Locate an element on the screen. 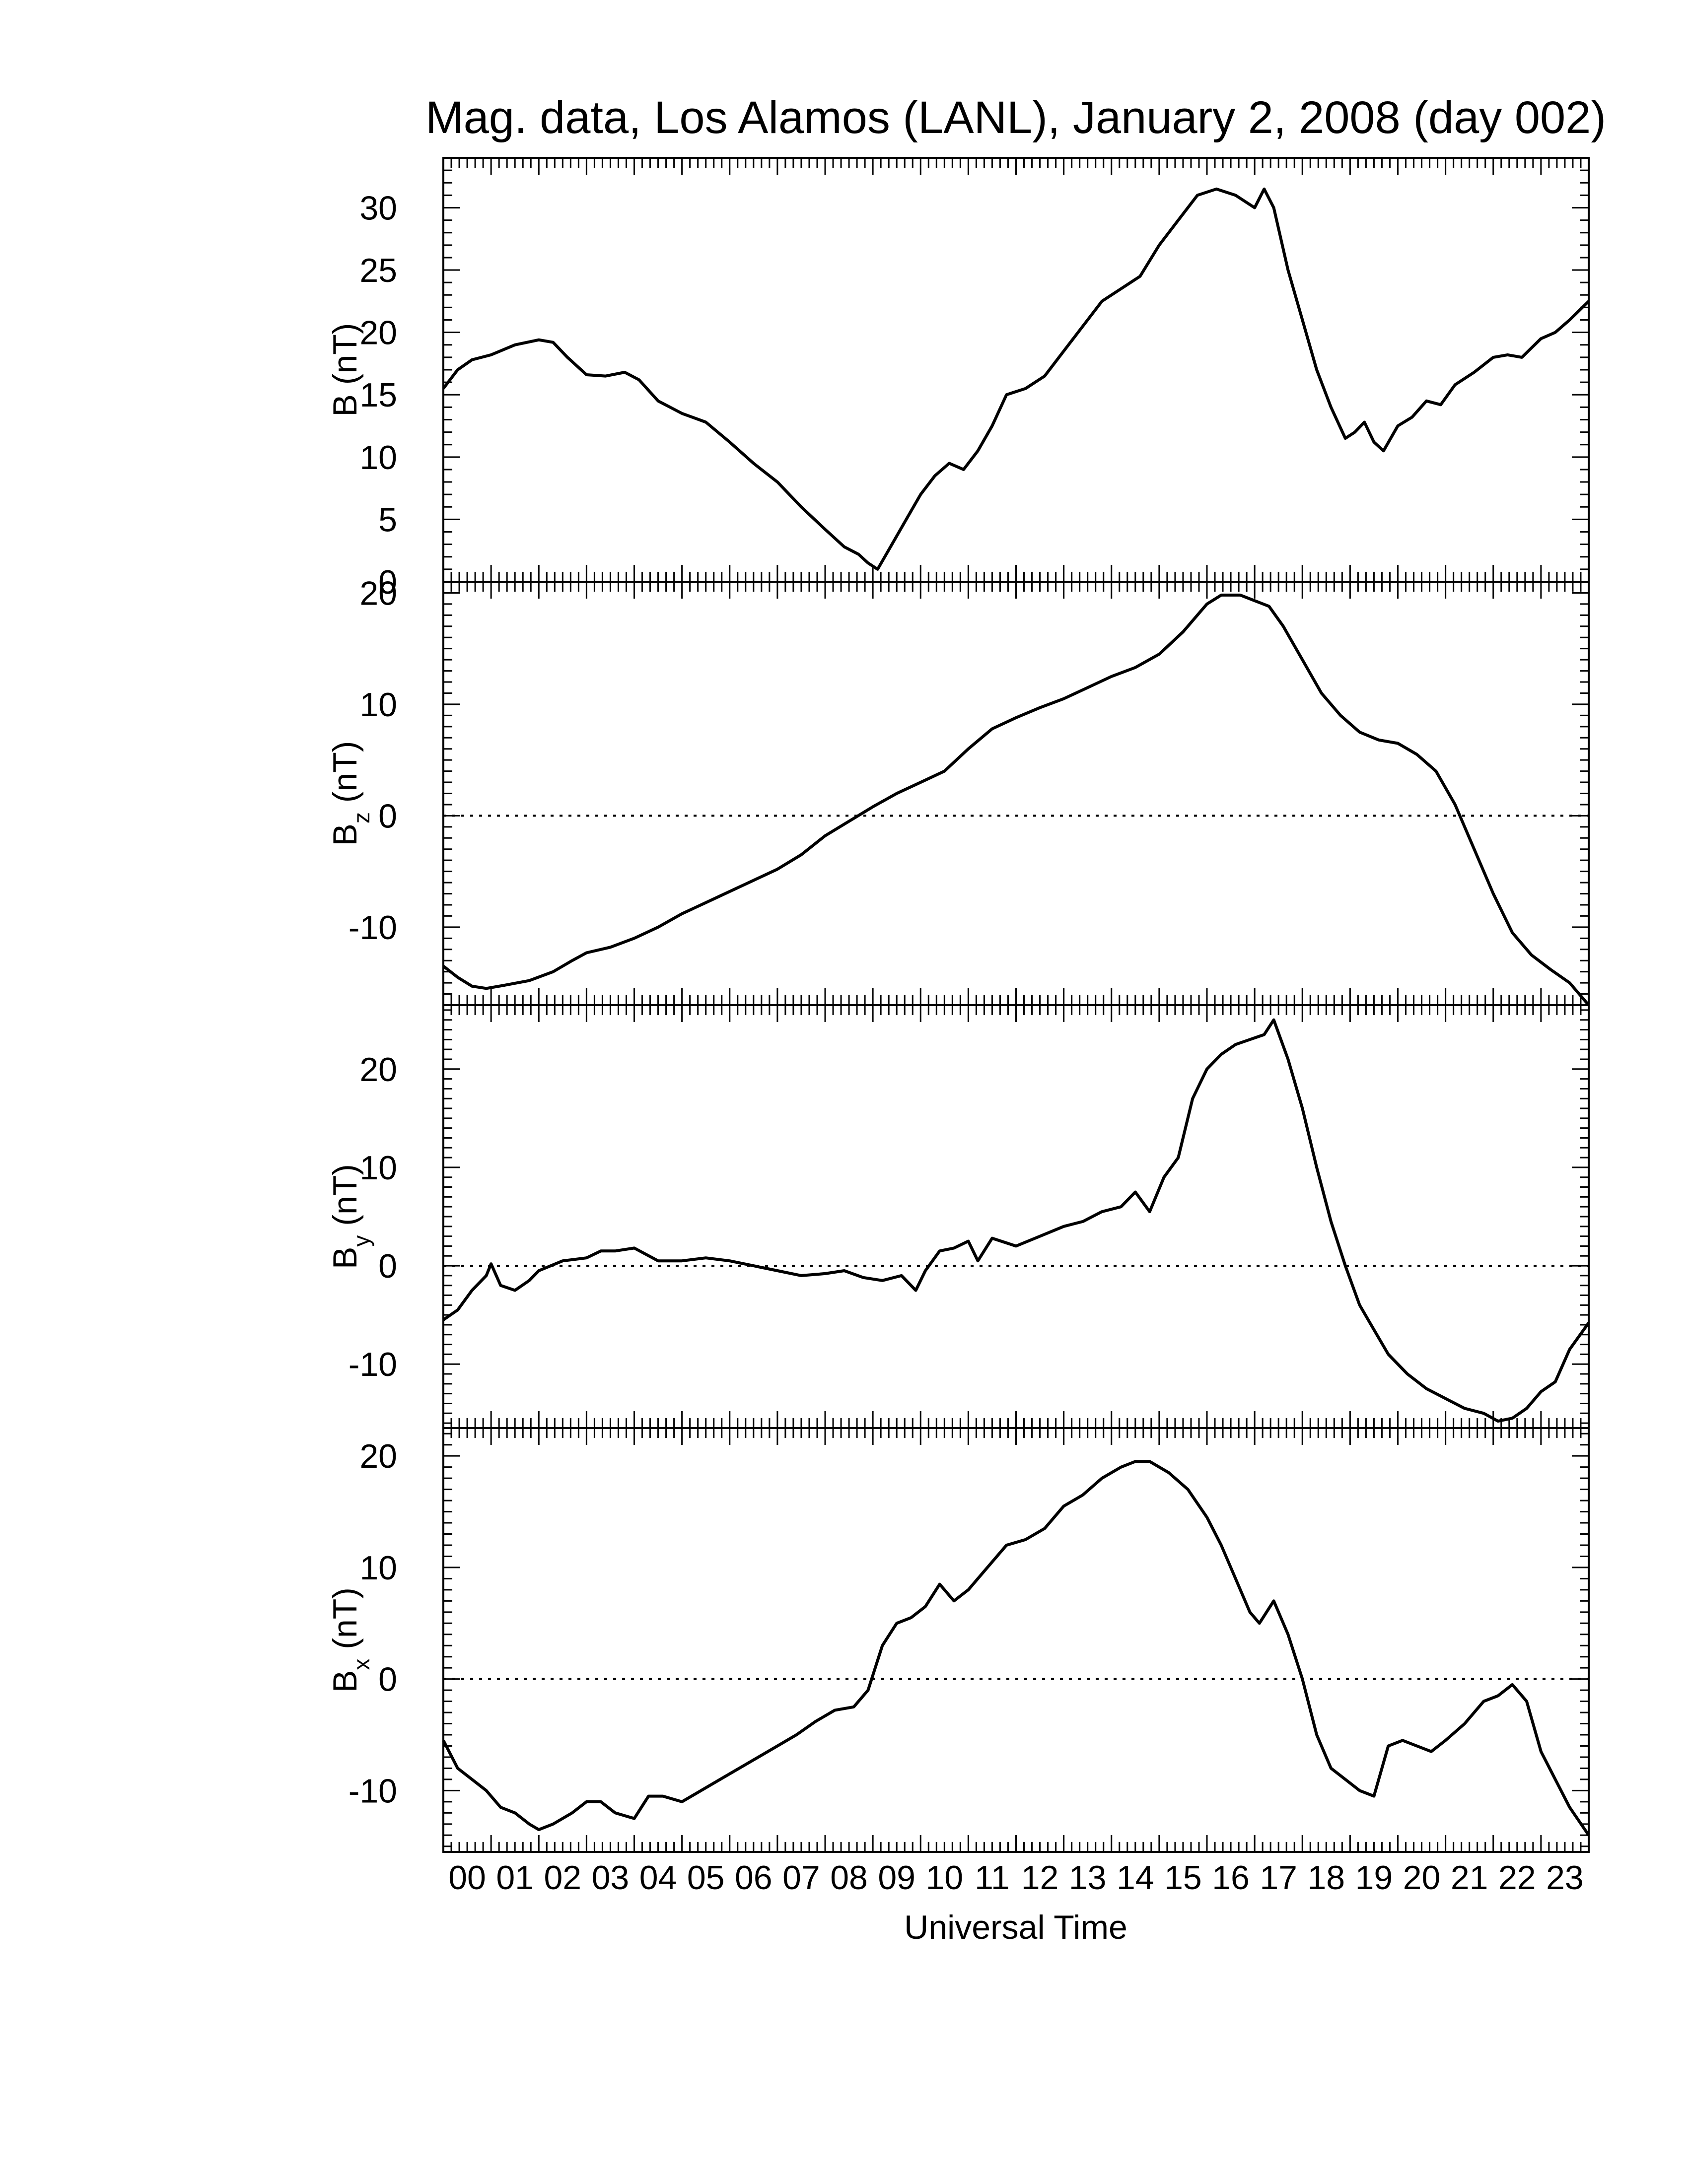 The width and height of the screenshot is (1688, 2184). y-tick-label: 30 is located at coordinates (378, 208).